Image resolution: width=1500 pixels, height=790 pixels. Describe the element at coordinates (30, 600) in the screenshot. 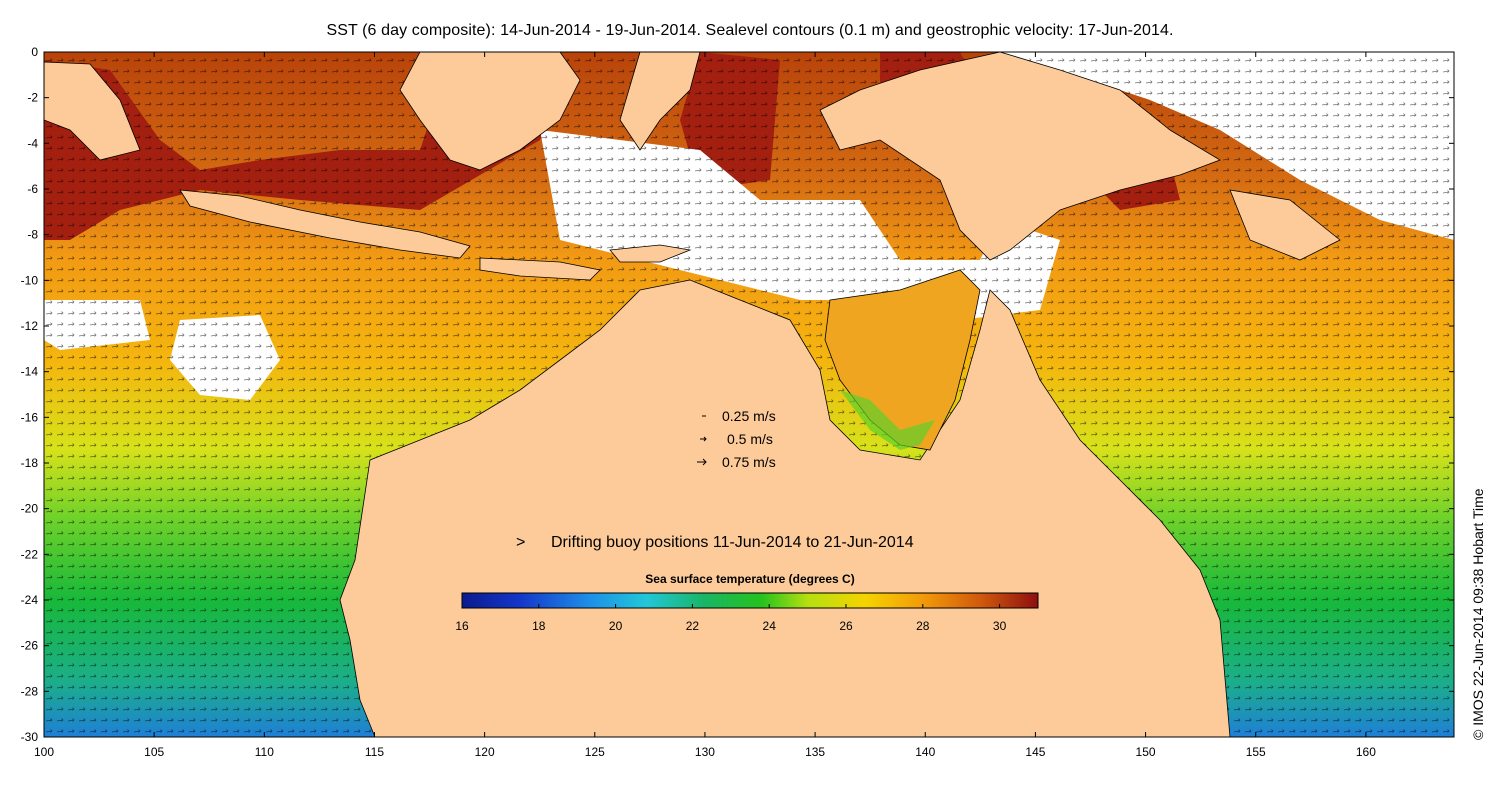

I see `y-tick-label: -24` at that location.